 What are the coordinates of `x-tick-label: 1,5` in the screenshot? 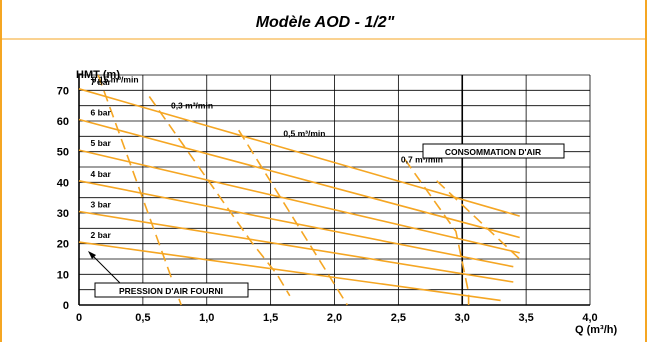 It's located at (270, 318).